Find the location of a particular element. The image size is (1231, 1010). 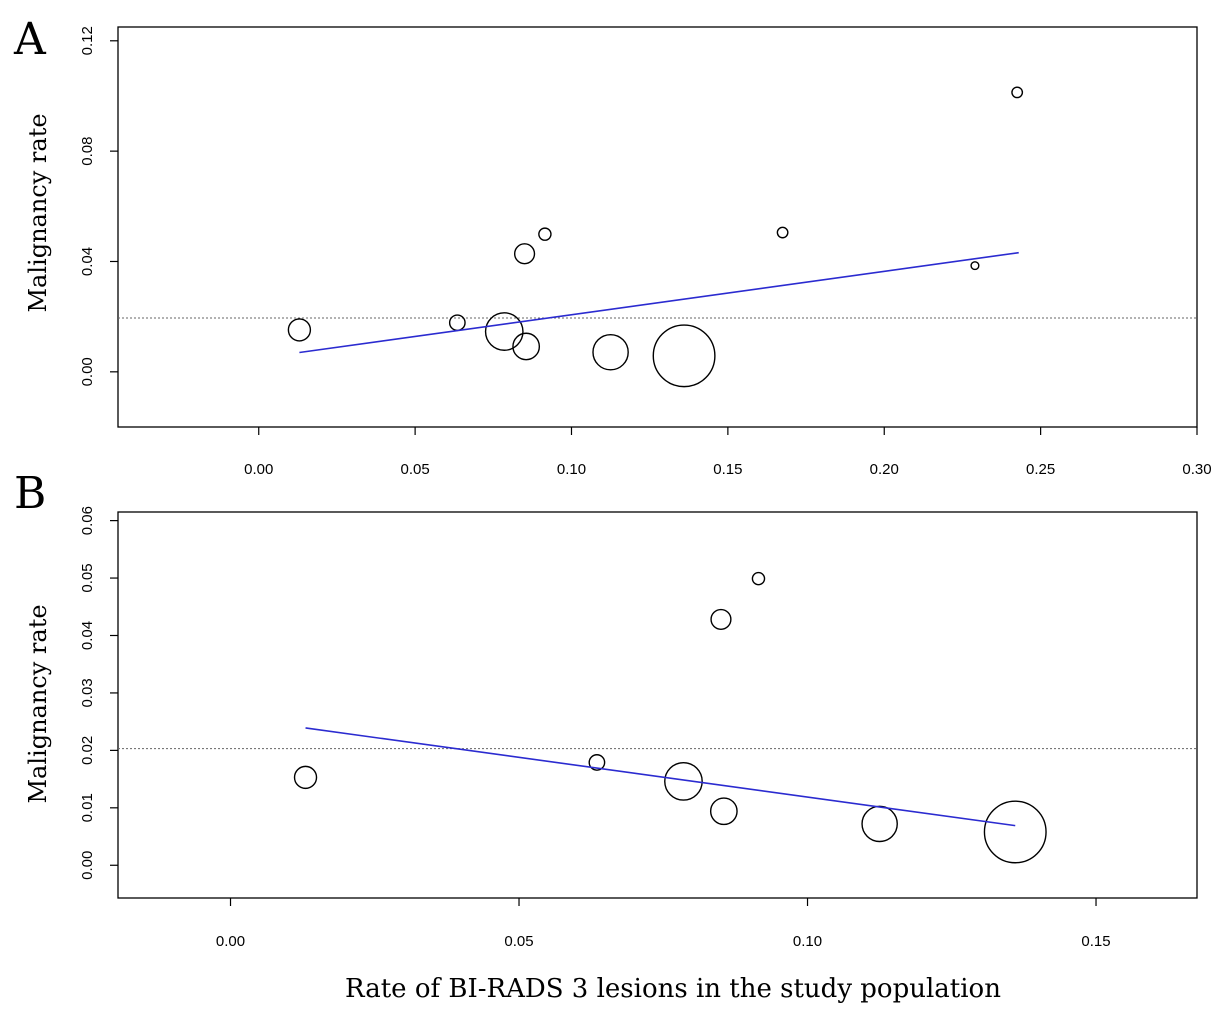

panel-a-label: A is located at coordinates (30, 39).